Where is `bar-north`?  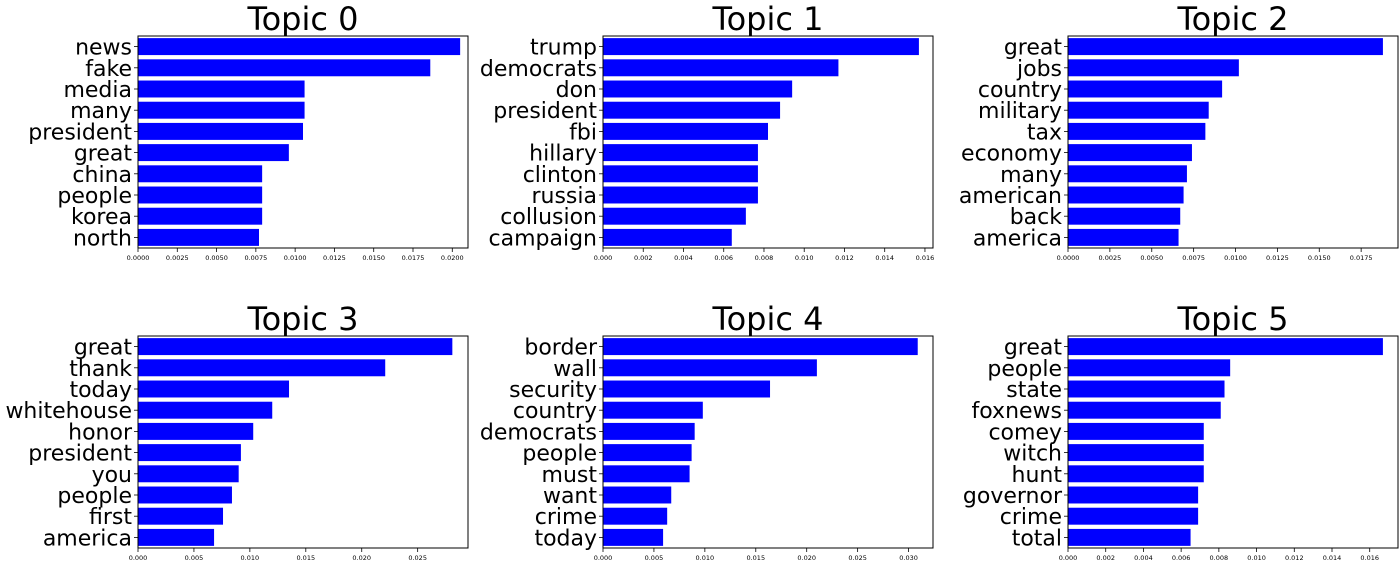 bar-north is located at coordinates (198, 237).